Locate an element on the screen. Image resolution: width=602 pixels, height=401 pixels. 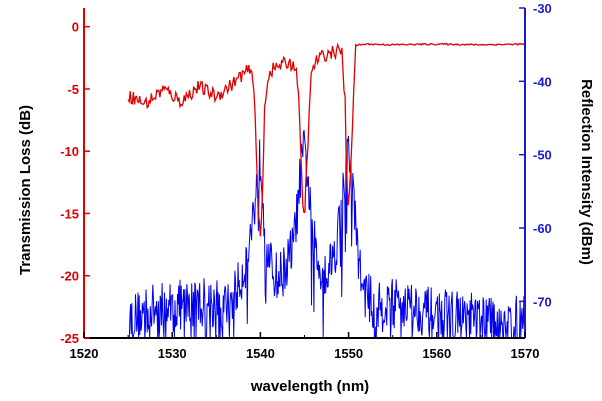
x-axis-title: wavelength (nm) is located at coordinates (309, 386).